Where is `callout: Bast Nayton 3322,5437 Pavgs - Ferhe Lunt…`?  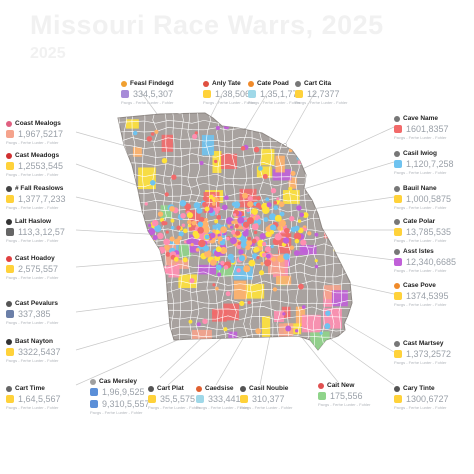
callout: Bast Nayton 3322,5437 Pavgs - Ferhe Lunt… is located at coordinates (42, 350).